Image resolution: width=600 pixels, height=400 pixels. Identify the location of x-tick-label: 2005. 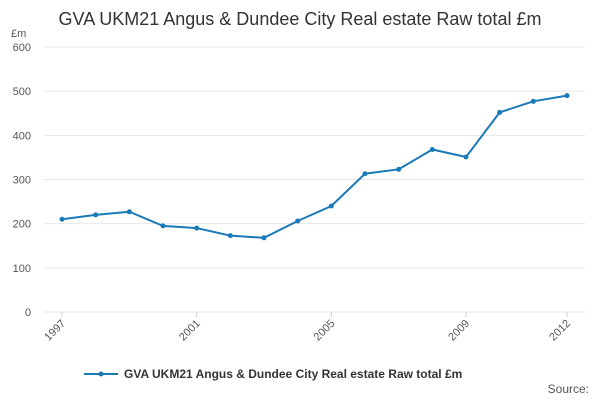
(325, 331).